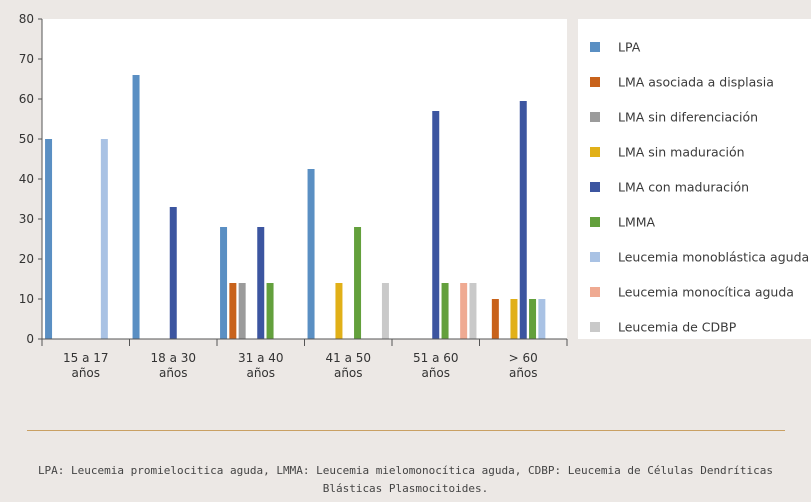 This screenshot has width=811, height=502. Describe the element at coordinates (26, 99) in the screenshot. I see `y-tick-label: 60` at that location.